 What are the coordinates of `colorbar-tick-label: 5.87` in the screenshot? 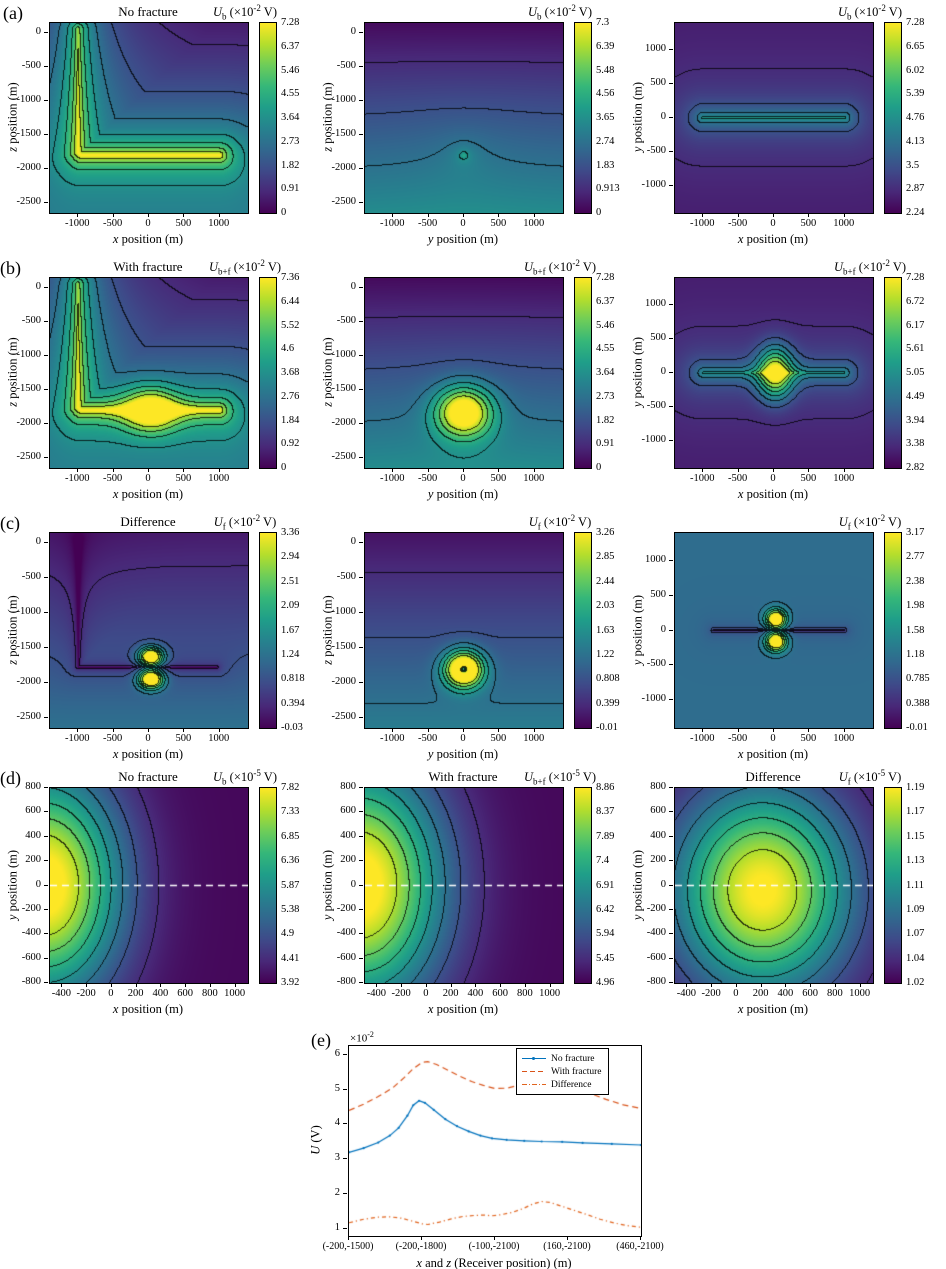 It's located at (290, 885).